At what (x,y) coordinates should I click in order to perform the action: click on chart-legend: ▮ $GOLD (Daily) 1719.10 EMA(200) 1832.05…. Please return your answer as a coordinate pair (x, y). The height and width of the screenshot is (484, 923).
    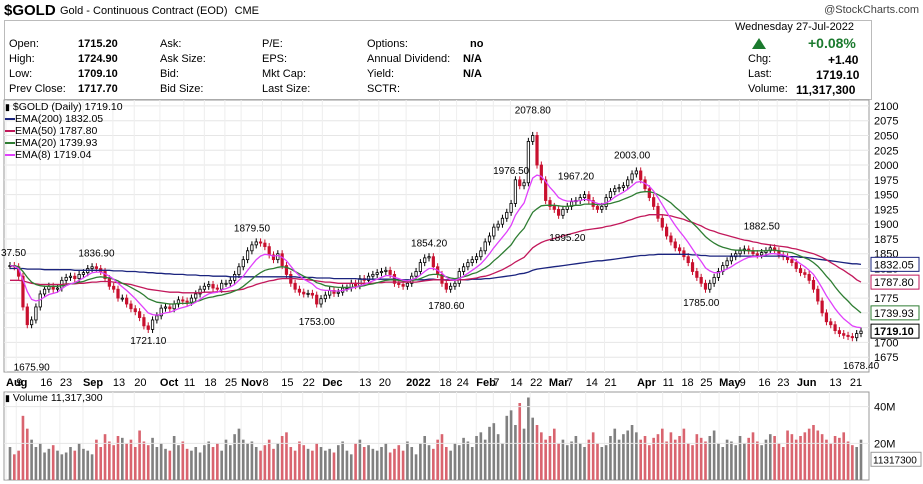
    Looking at the image, I should click on (64, 131).